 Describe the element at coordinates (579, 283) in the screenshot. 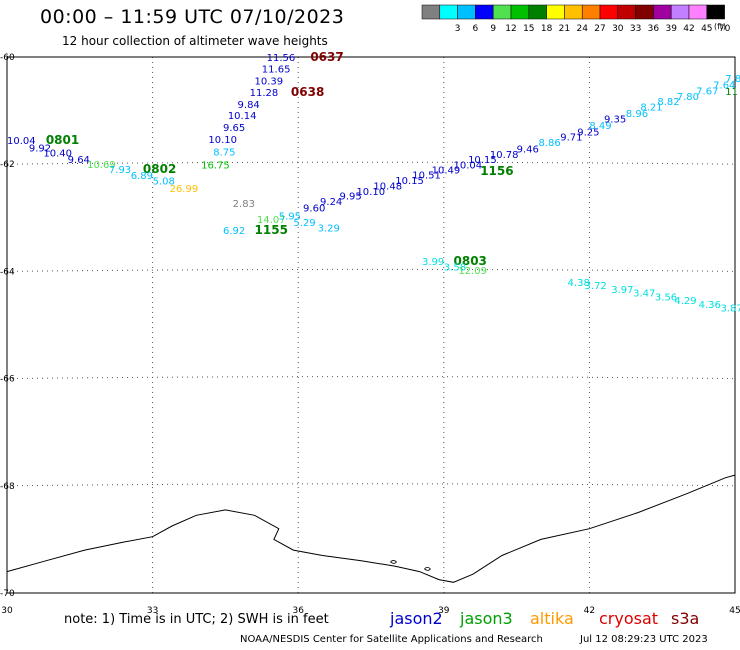

I see `wave-height-label: 4.38` at that location.